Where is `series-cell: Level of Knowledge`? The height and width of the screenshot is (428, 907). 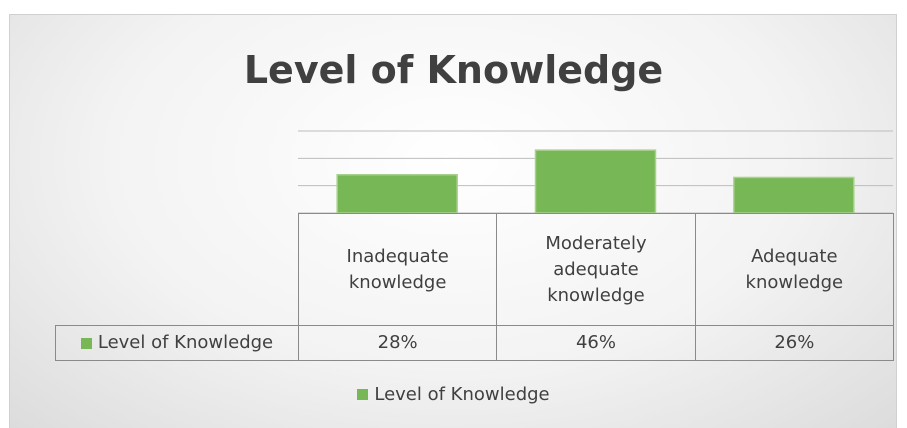
series-cell: Level of Knowledge is located at coordinates (177, 343).